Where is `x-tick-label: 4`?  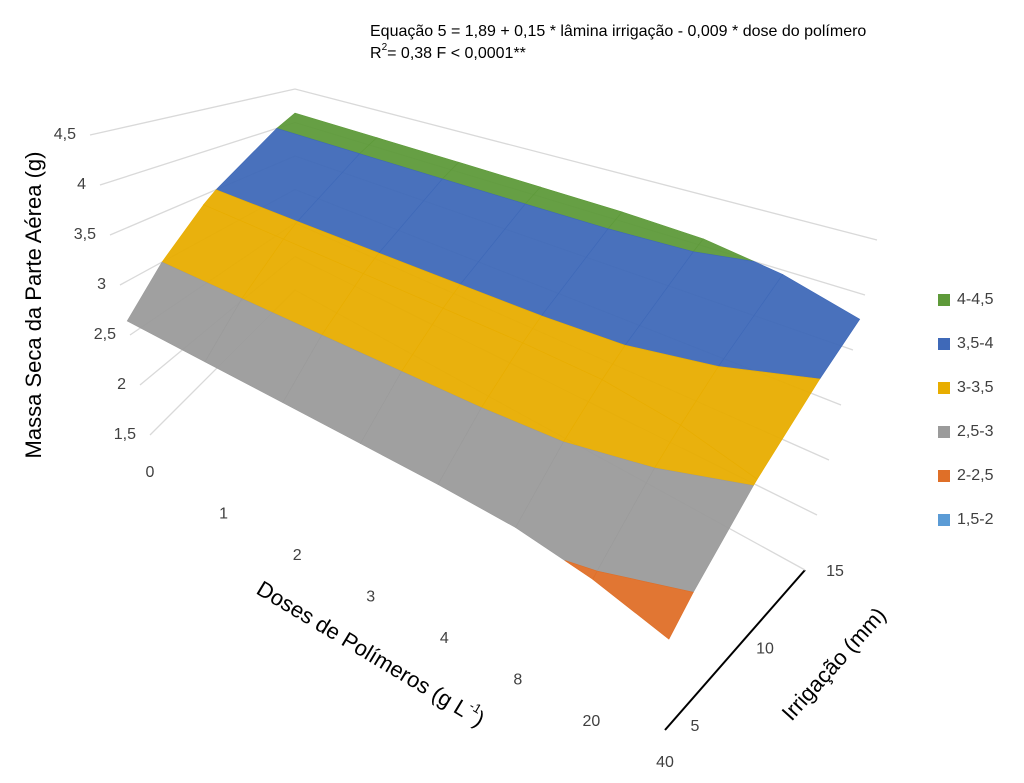 x-tick-label: 4 is located at coordinates (444, 638).